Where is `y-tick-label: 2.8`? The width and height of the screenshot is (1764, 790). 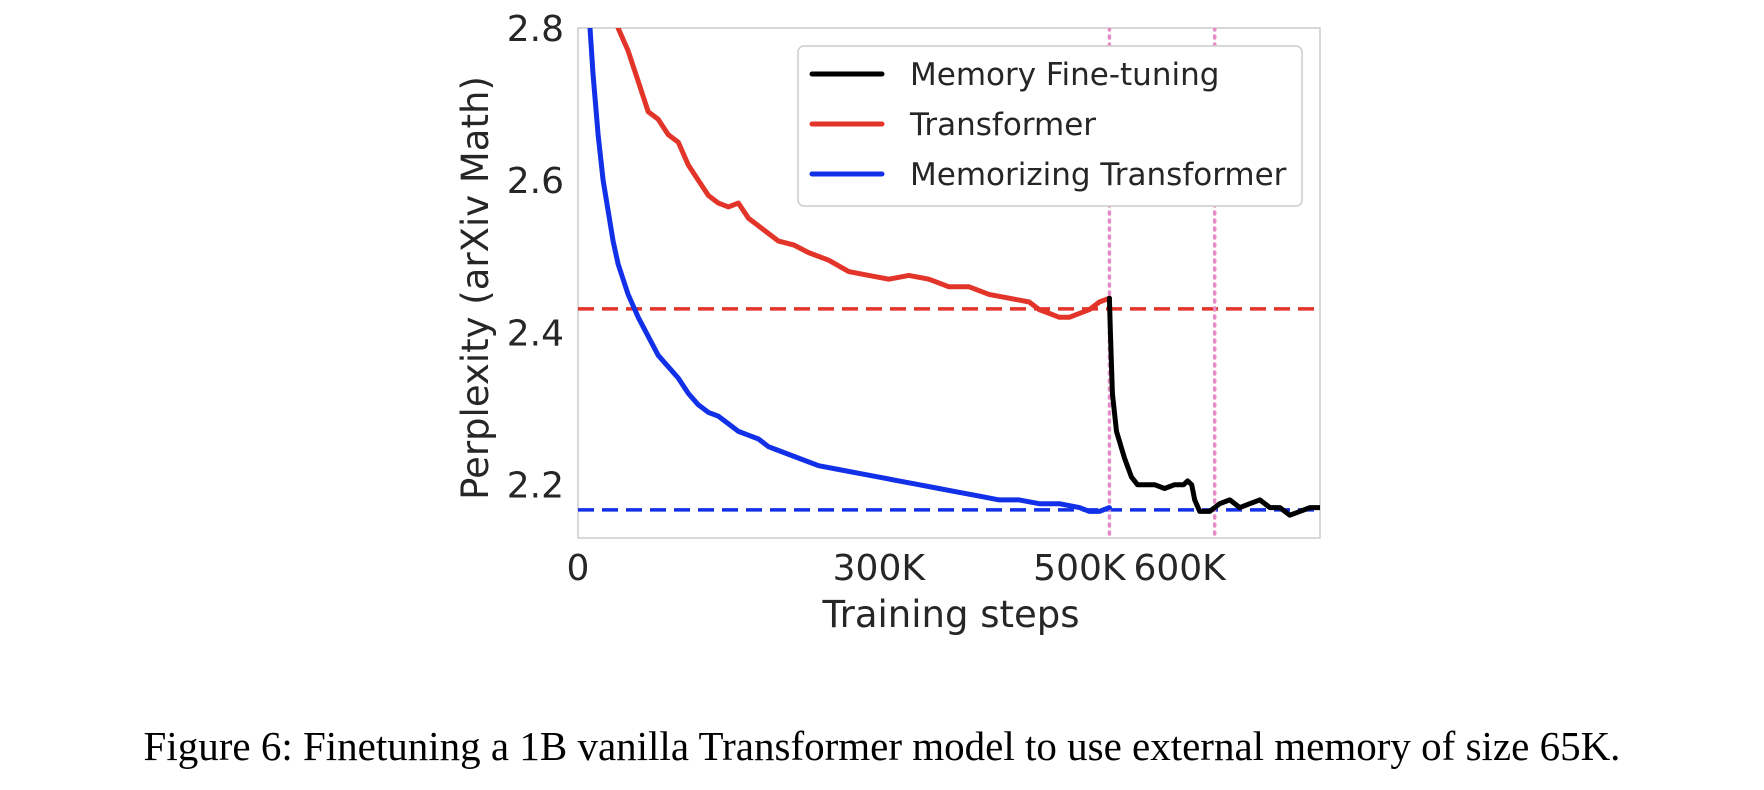
y-tick-label: 2.8 is located at coordinates (535, 29).